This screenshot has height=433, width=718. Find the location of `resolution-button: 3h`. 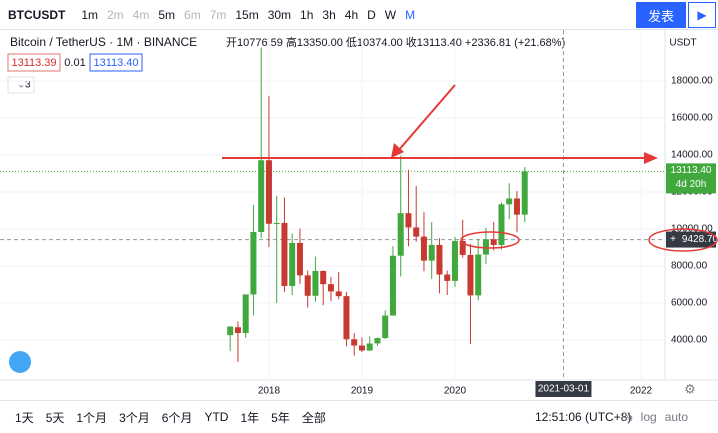

resolution-button: 3h is located at coordinates (329, 14).